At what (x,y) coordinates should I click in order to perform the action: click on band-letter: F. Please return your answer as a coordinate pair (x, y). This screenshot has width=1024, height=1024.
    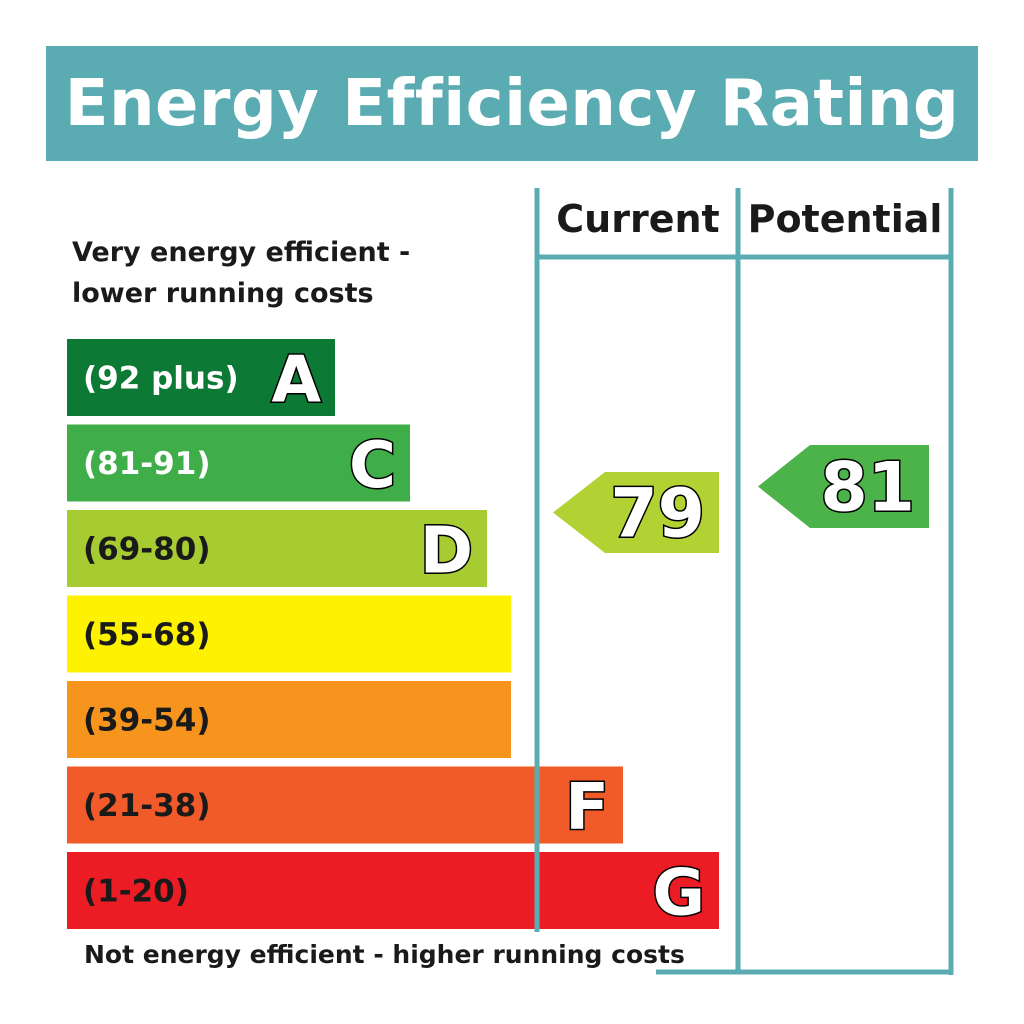
    Looking at the image, I should click on (587, 808).